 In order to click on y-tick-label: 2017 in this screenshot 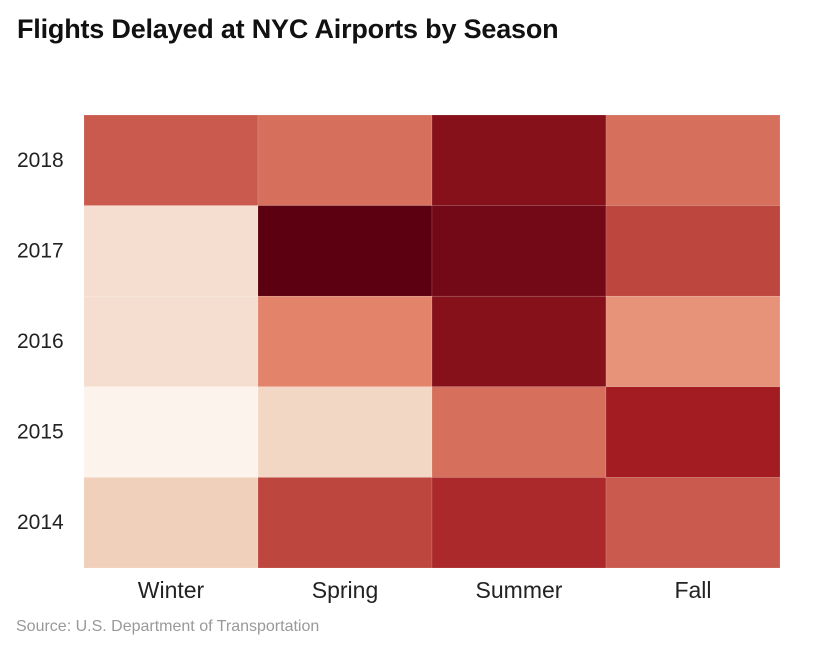, I will do `click(40, 250)`.